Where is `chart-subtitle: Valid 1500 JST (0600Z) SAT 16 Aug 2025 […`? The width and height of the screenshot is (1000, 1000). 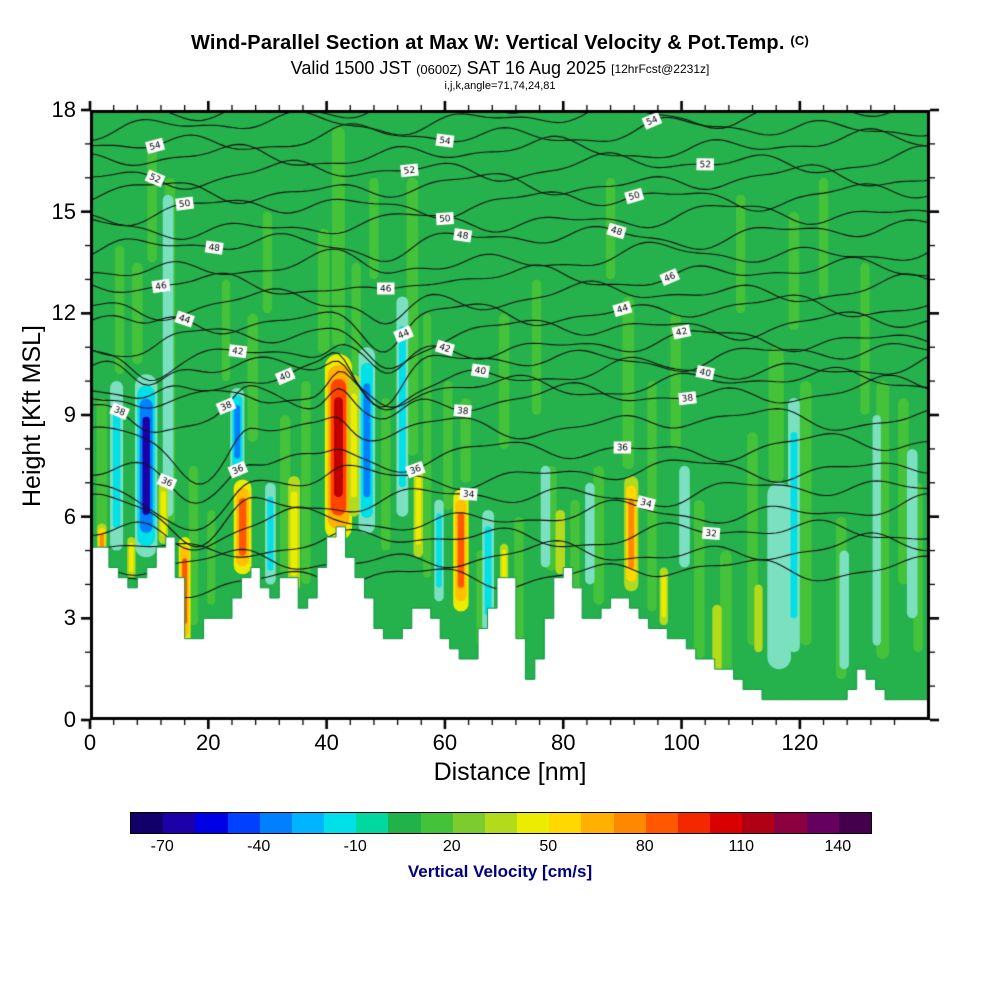 chart-subtitle: Valid 1500 JST (0600Z) SAT 16 Aug 2025 [… is located at coordinates (500, 68).